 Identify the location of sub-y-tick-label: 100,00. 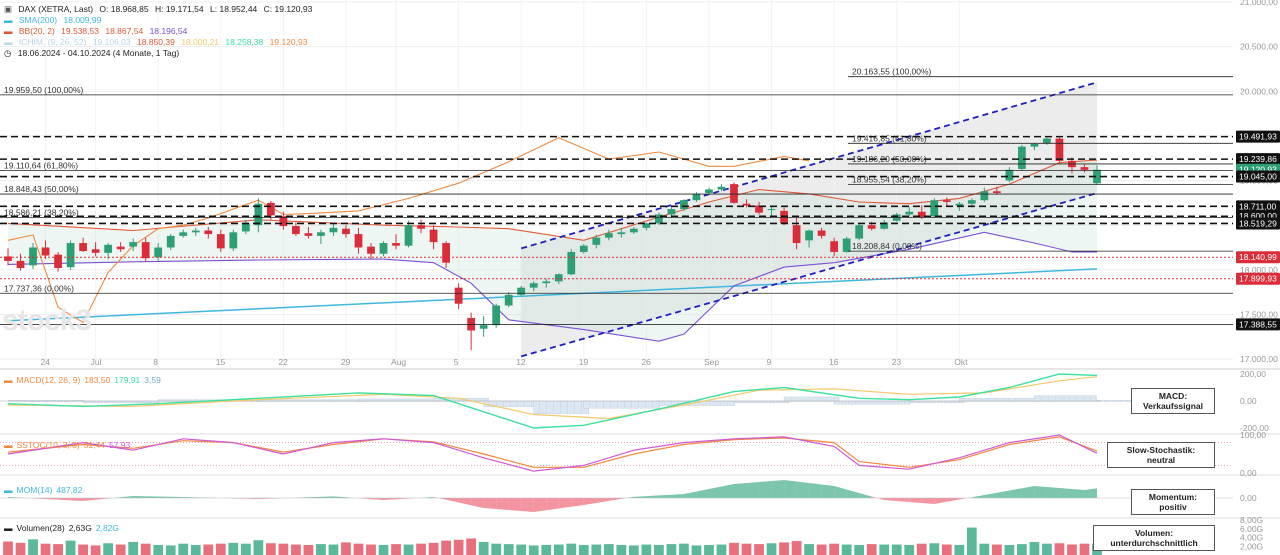
(1253, 435).